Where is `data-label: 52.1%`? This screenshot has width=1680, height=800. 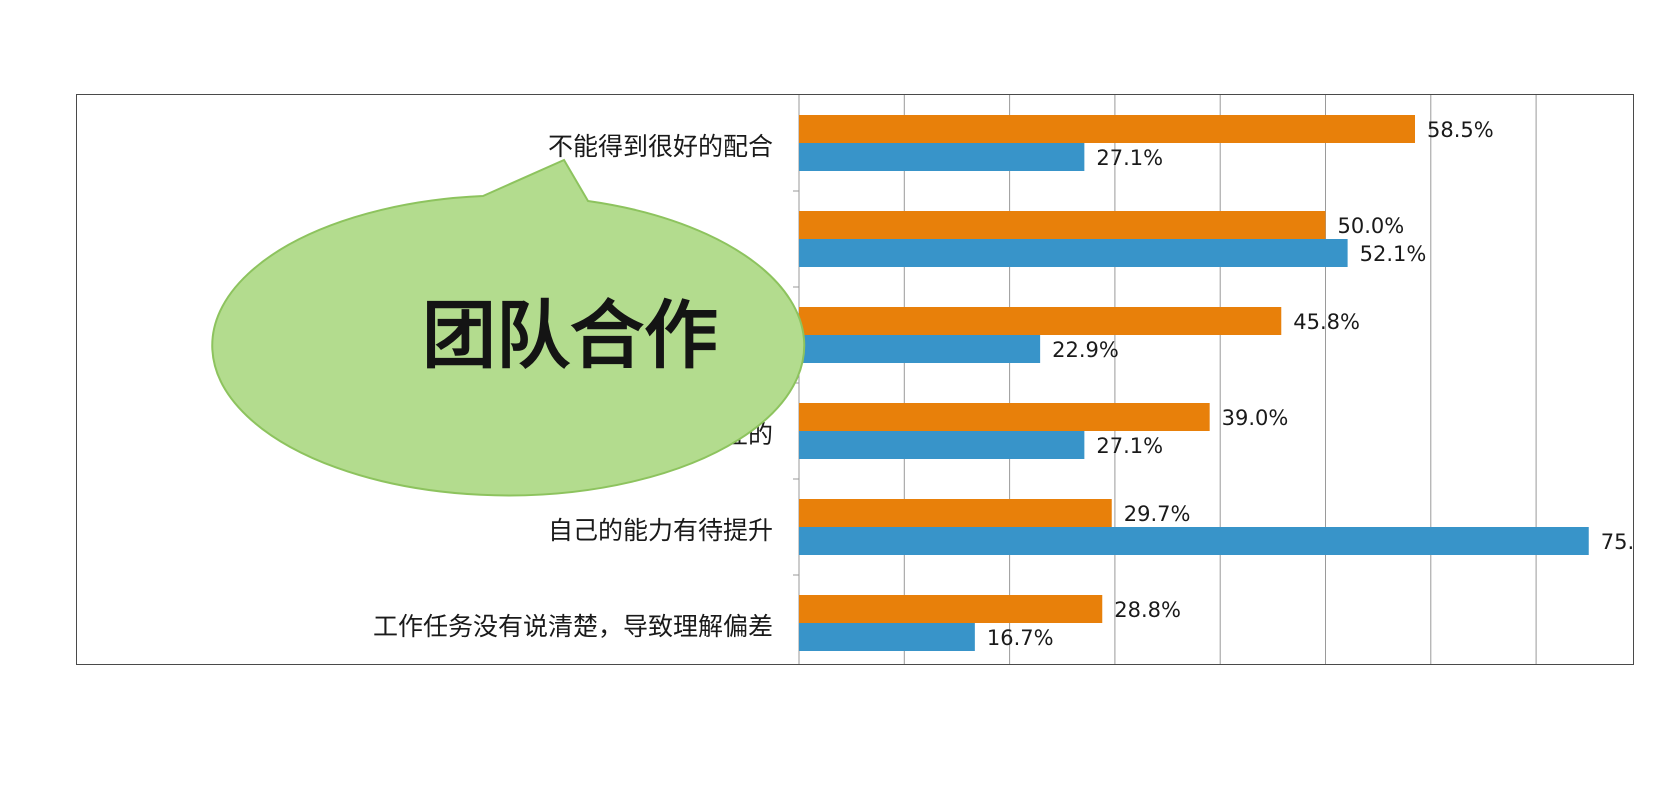 data-label: 52.1% is located at coordinates (1393, 254).